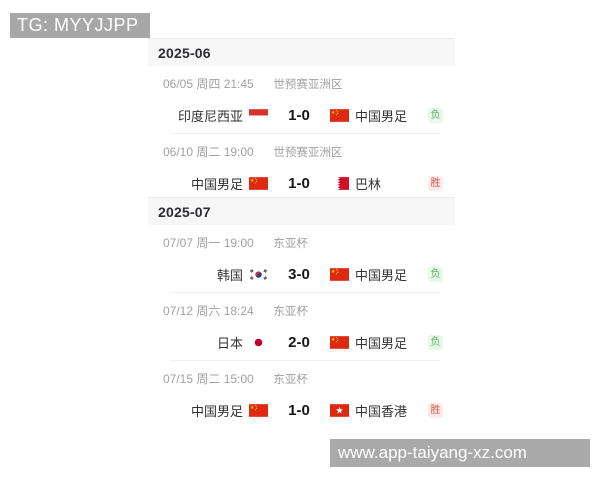  I want to click on match-item: 07/07 周一 19:00 东亚杯 韩国 3-0 中国男足 负, so click(301, 259).